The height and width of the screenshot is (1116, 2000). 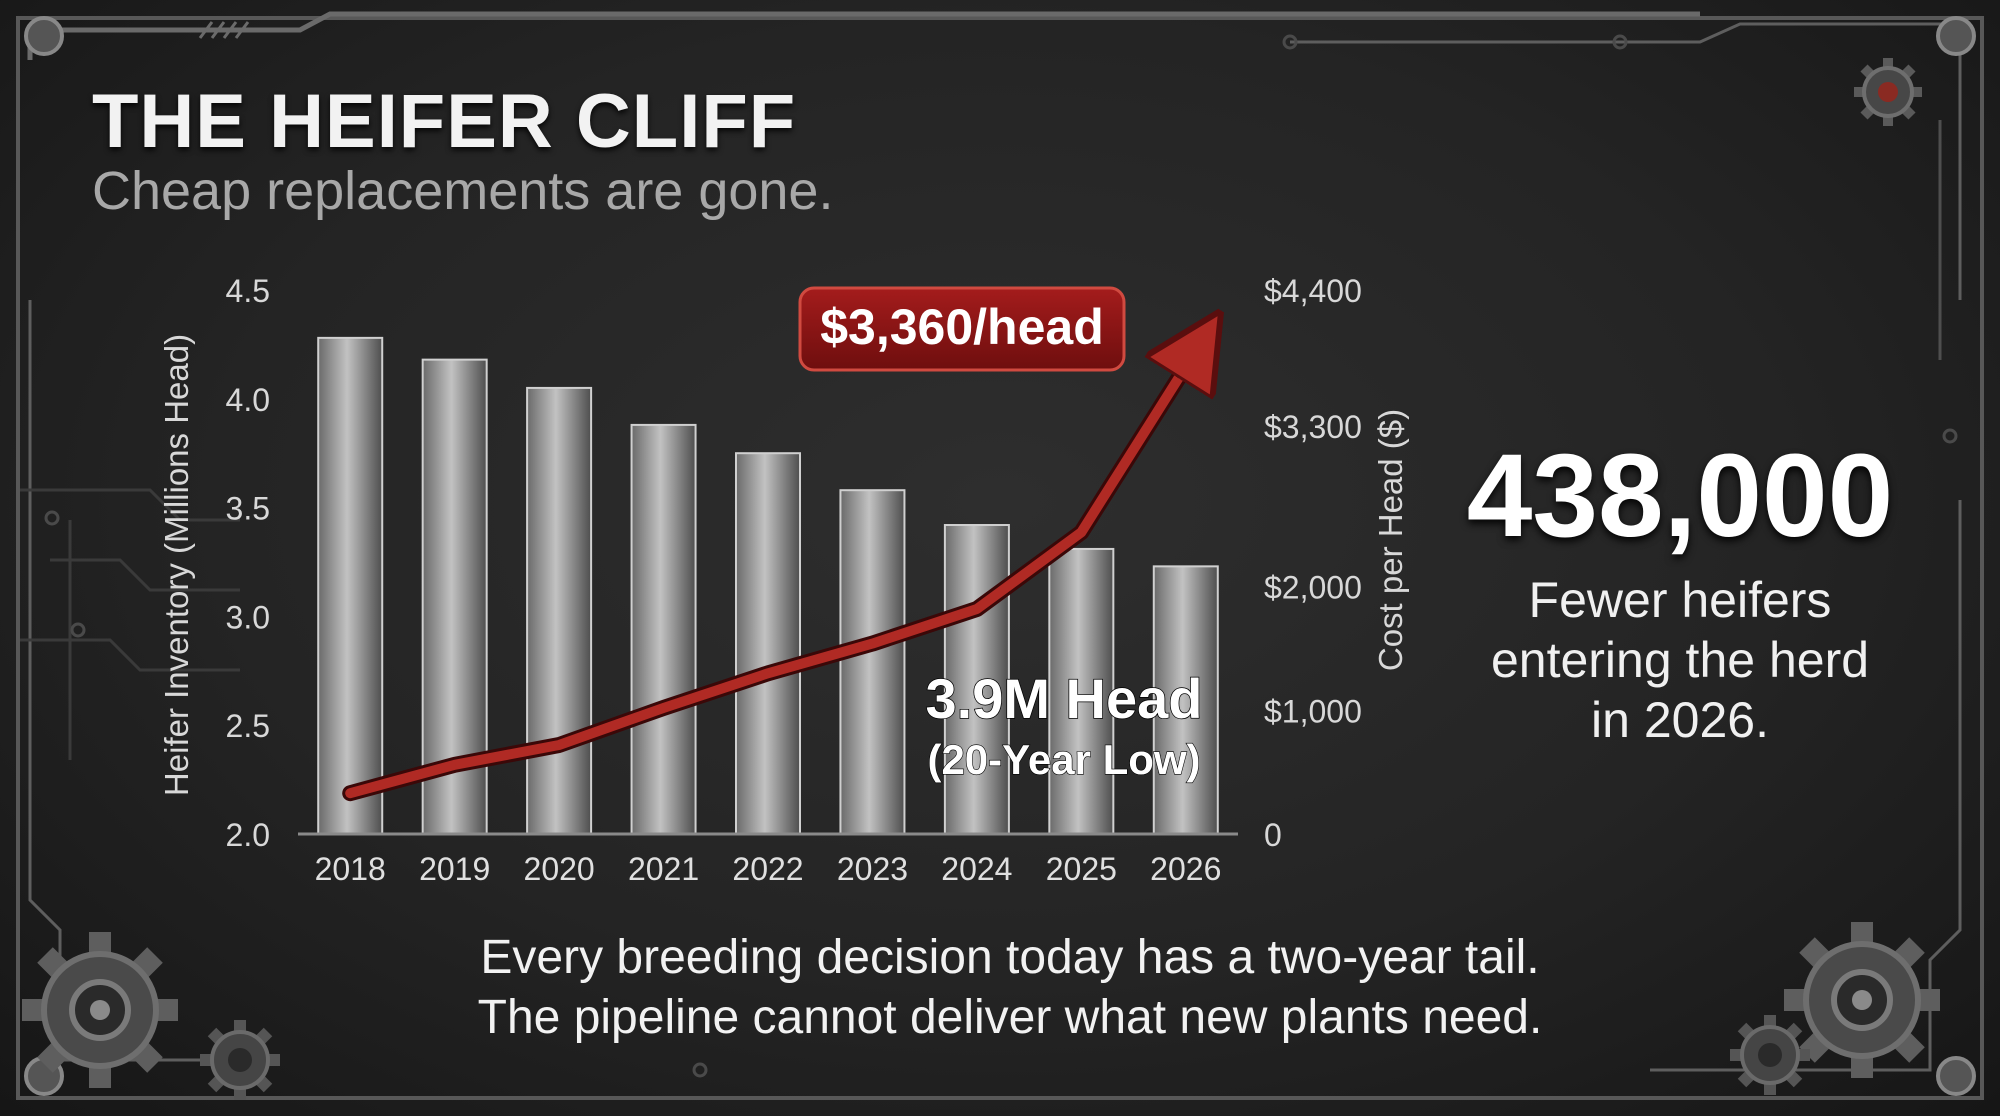 What do you see at coordinates (1680, 720) in the screenshot?
I see `stat-caption-line: in 2026.` at bounding box center [1680, 720].